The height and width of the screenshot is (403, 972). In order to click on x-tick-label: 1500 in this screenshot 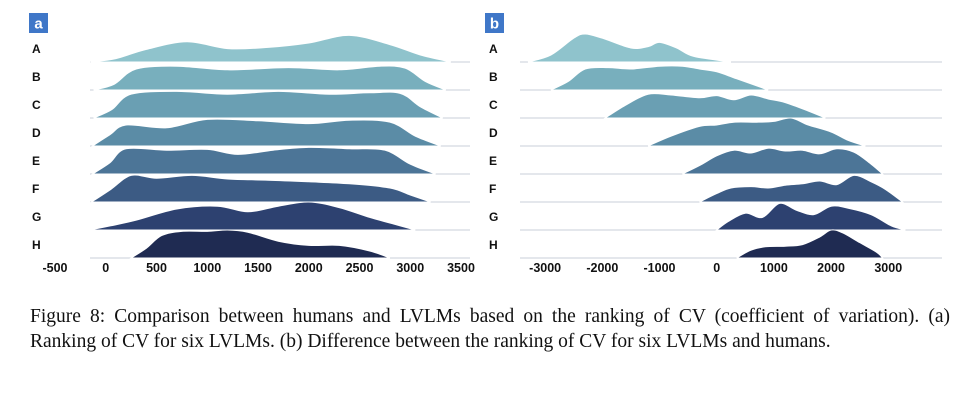, I will do `click(258, 268)`.